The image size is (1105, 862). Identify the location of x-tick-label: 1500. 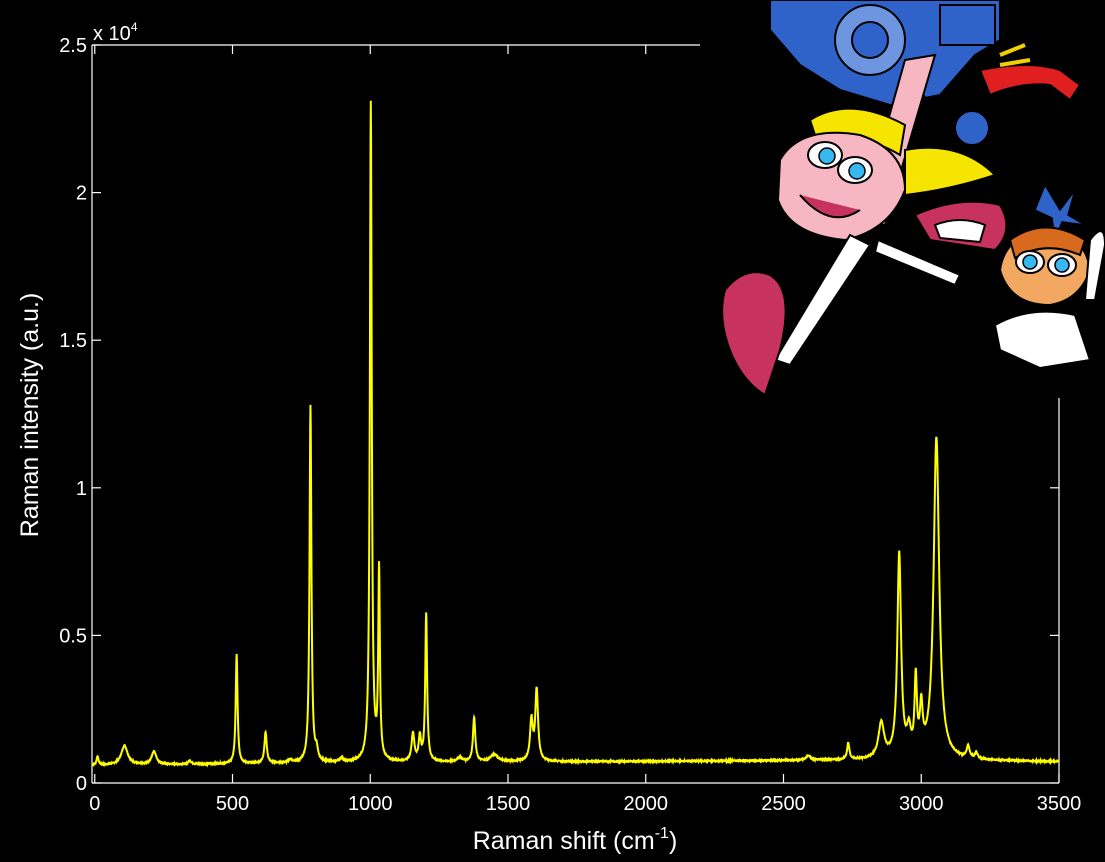
(508, 804).